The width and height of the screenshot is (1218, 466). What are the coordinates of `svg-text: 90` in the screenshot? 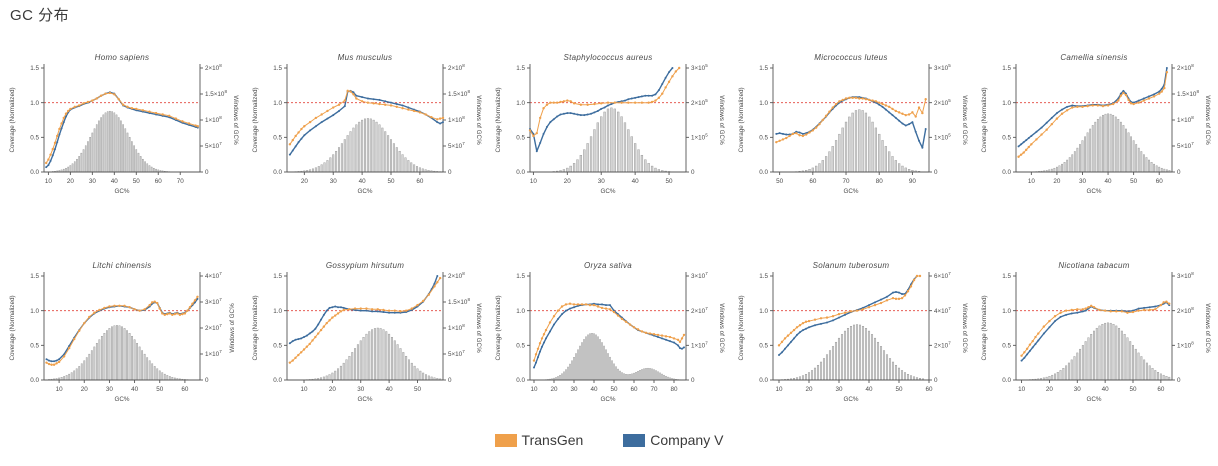 It's located at (912, 181).